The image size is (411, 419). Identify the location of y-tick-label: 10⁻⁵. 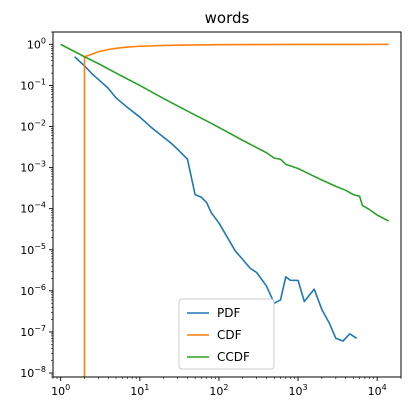
(33, 249).